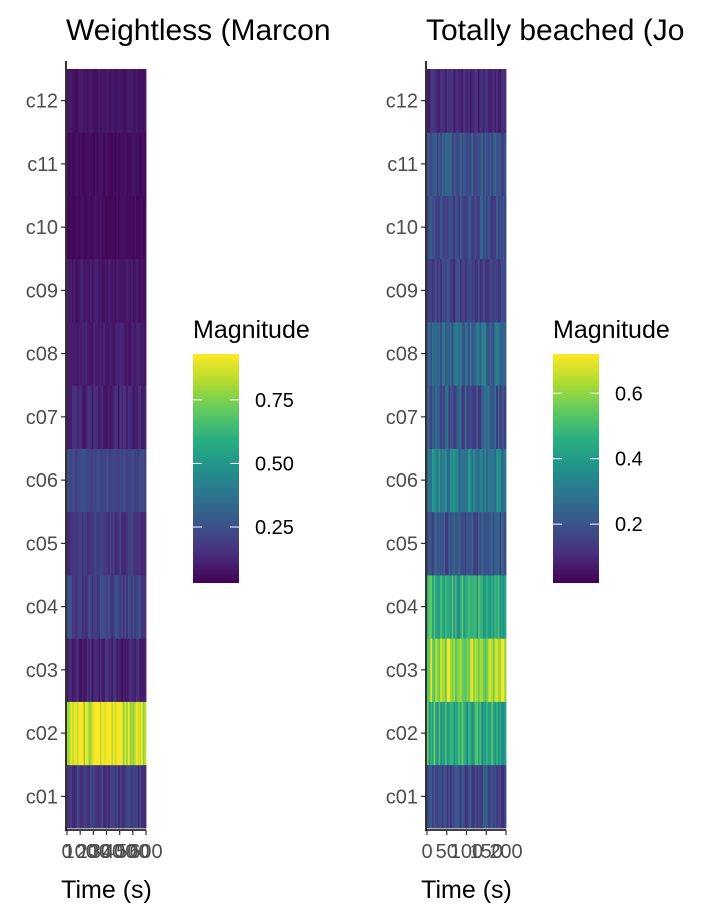 This screenshot has width=720, height=921. Describe the element at coordinates (402, 165) in the screenshot. I see `y-tick-label: c11` at that location.